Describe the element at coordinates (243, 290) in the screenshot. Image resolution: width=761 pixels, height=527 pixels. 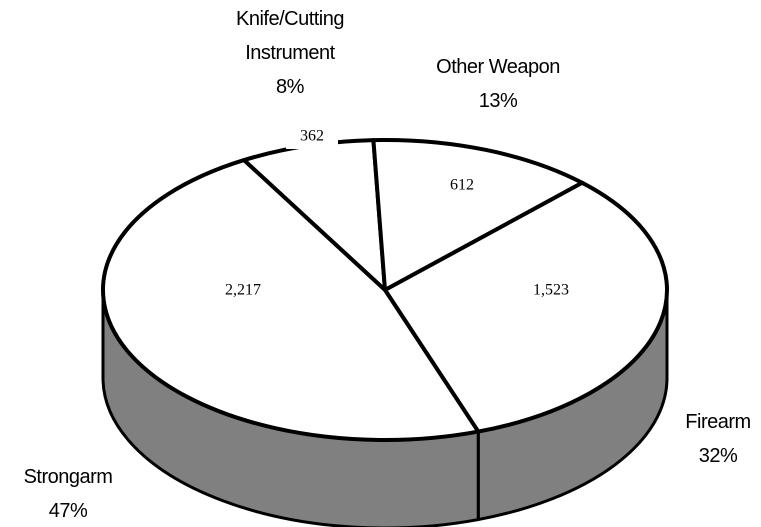
I see `value-label: 2,217` at that location.